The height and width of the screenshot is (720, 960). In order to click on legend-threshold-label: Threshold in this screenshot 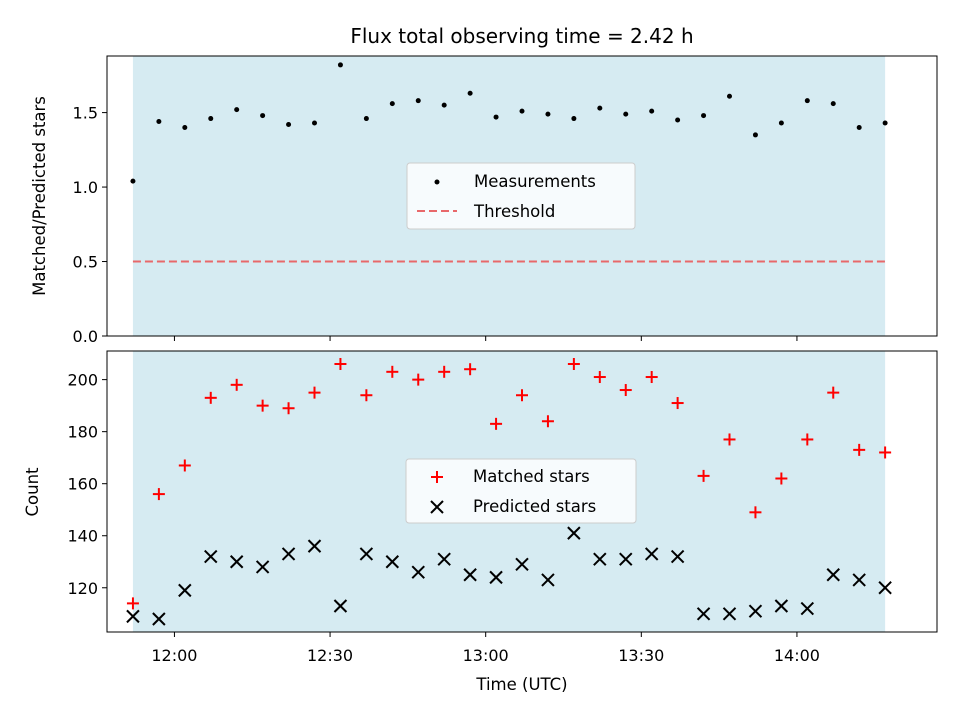, I will do `click(514, 211)`.